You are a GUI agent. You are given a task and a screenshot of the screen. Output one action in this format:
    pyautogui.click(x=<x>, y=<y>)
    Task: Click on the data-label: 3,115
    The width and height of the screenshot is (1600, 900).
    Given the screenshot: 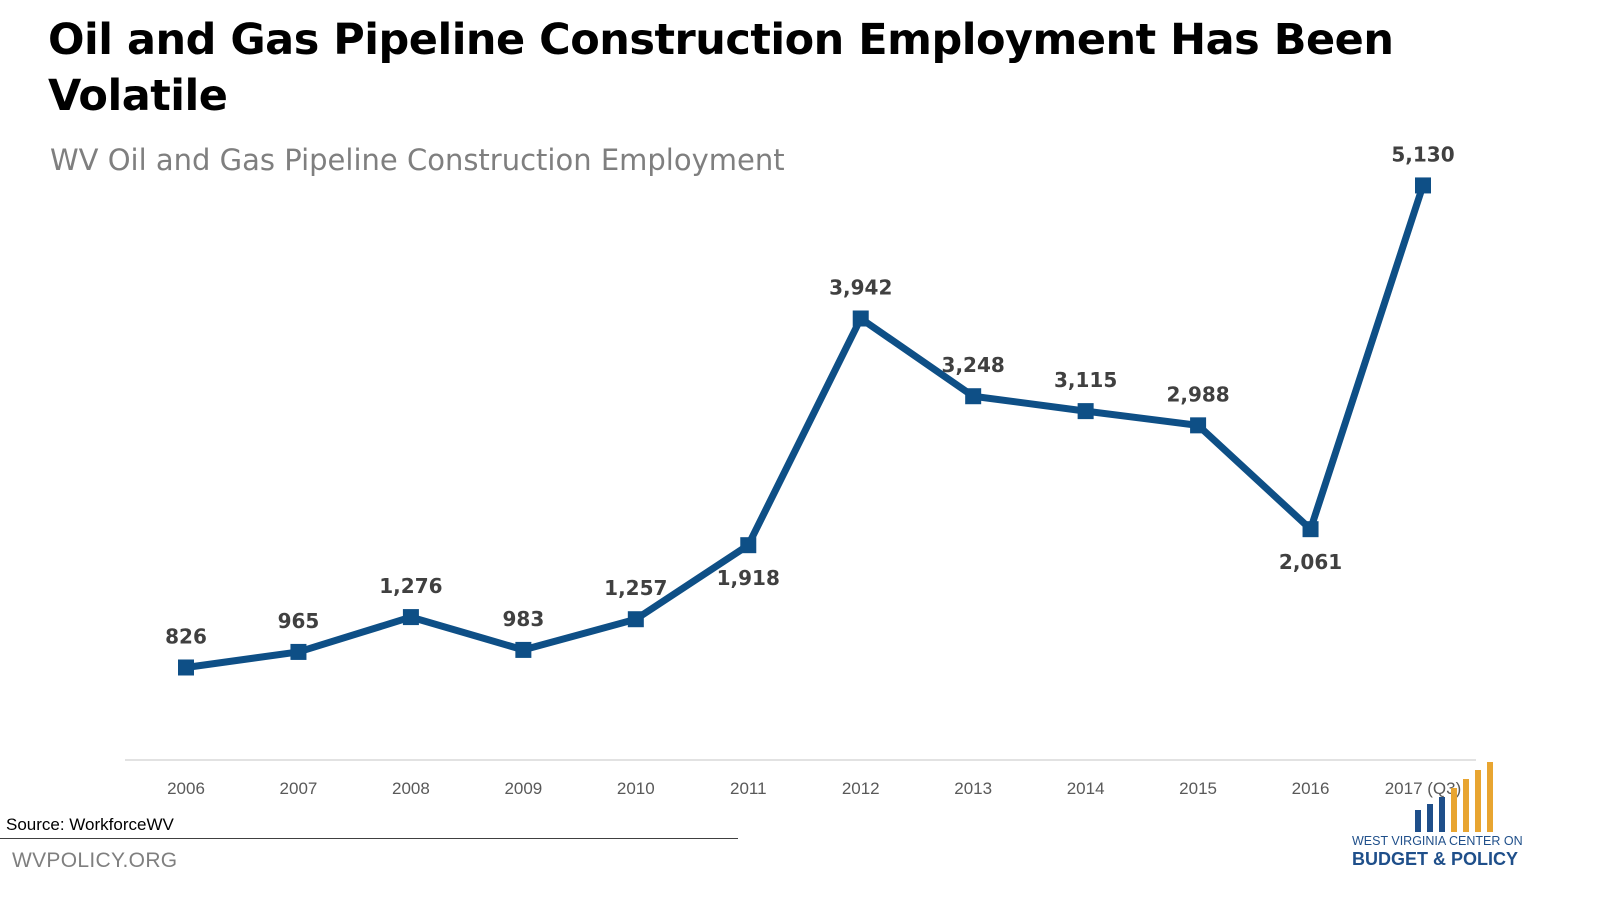 What is the action you would take?
    pyautogui.click(x=1085, y=380)
    